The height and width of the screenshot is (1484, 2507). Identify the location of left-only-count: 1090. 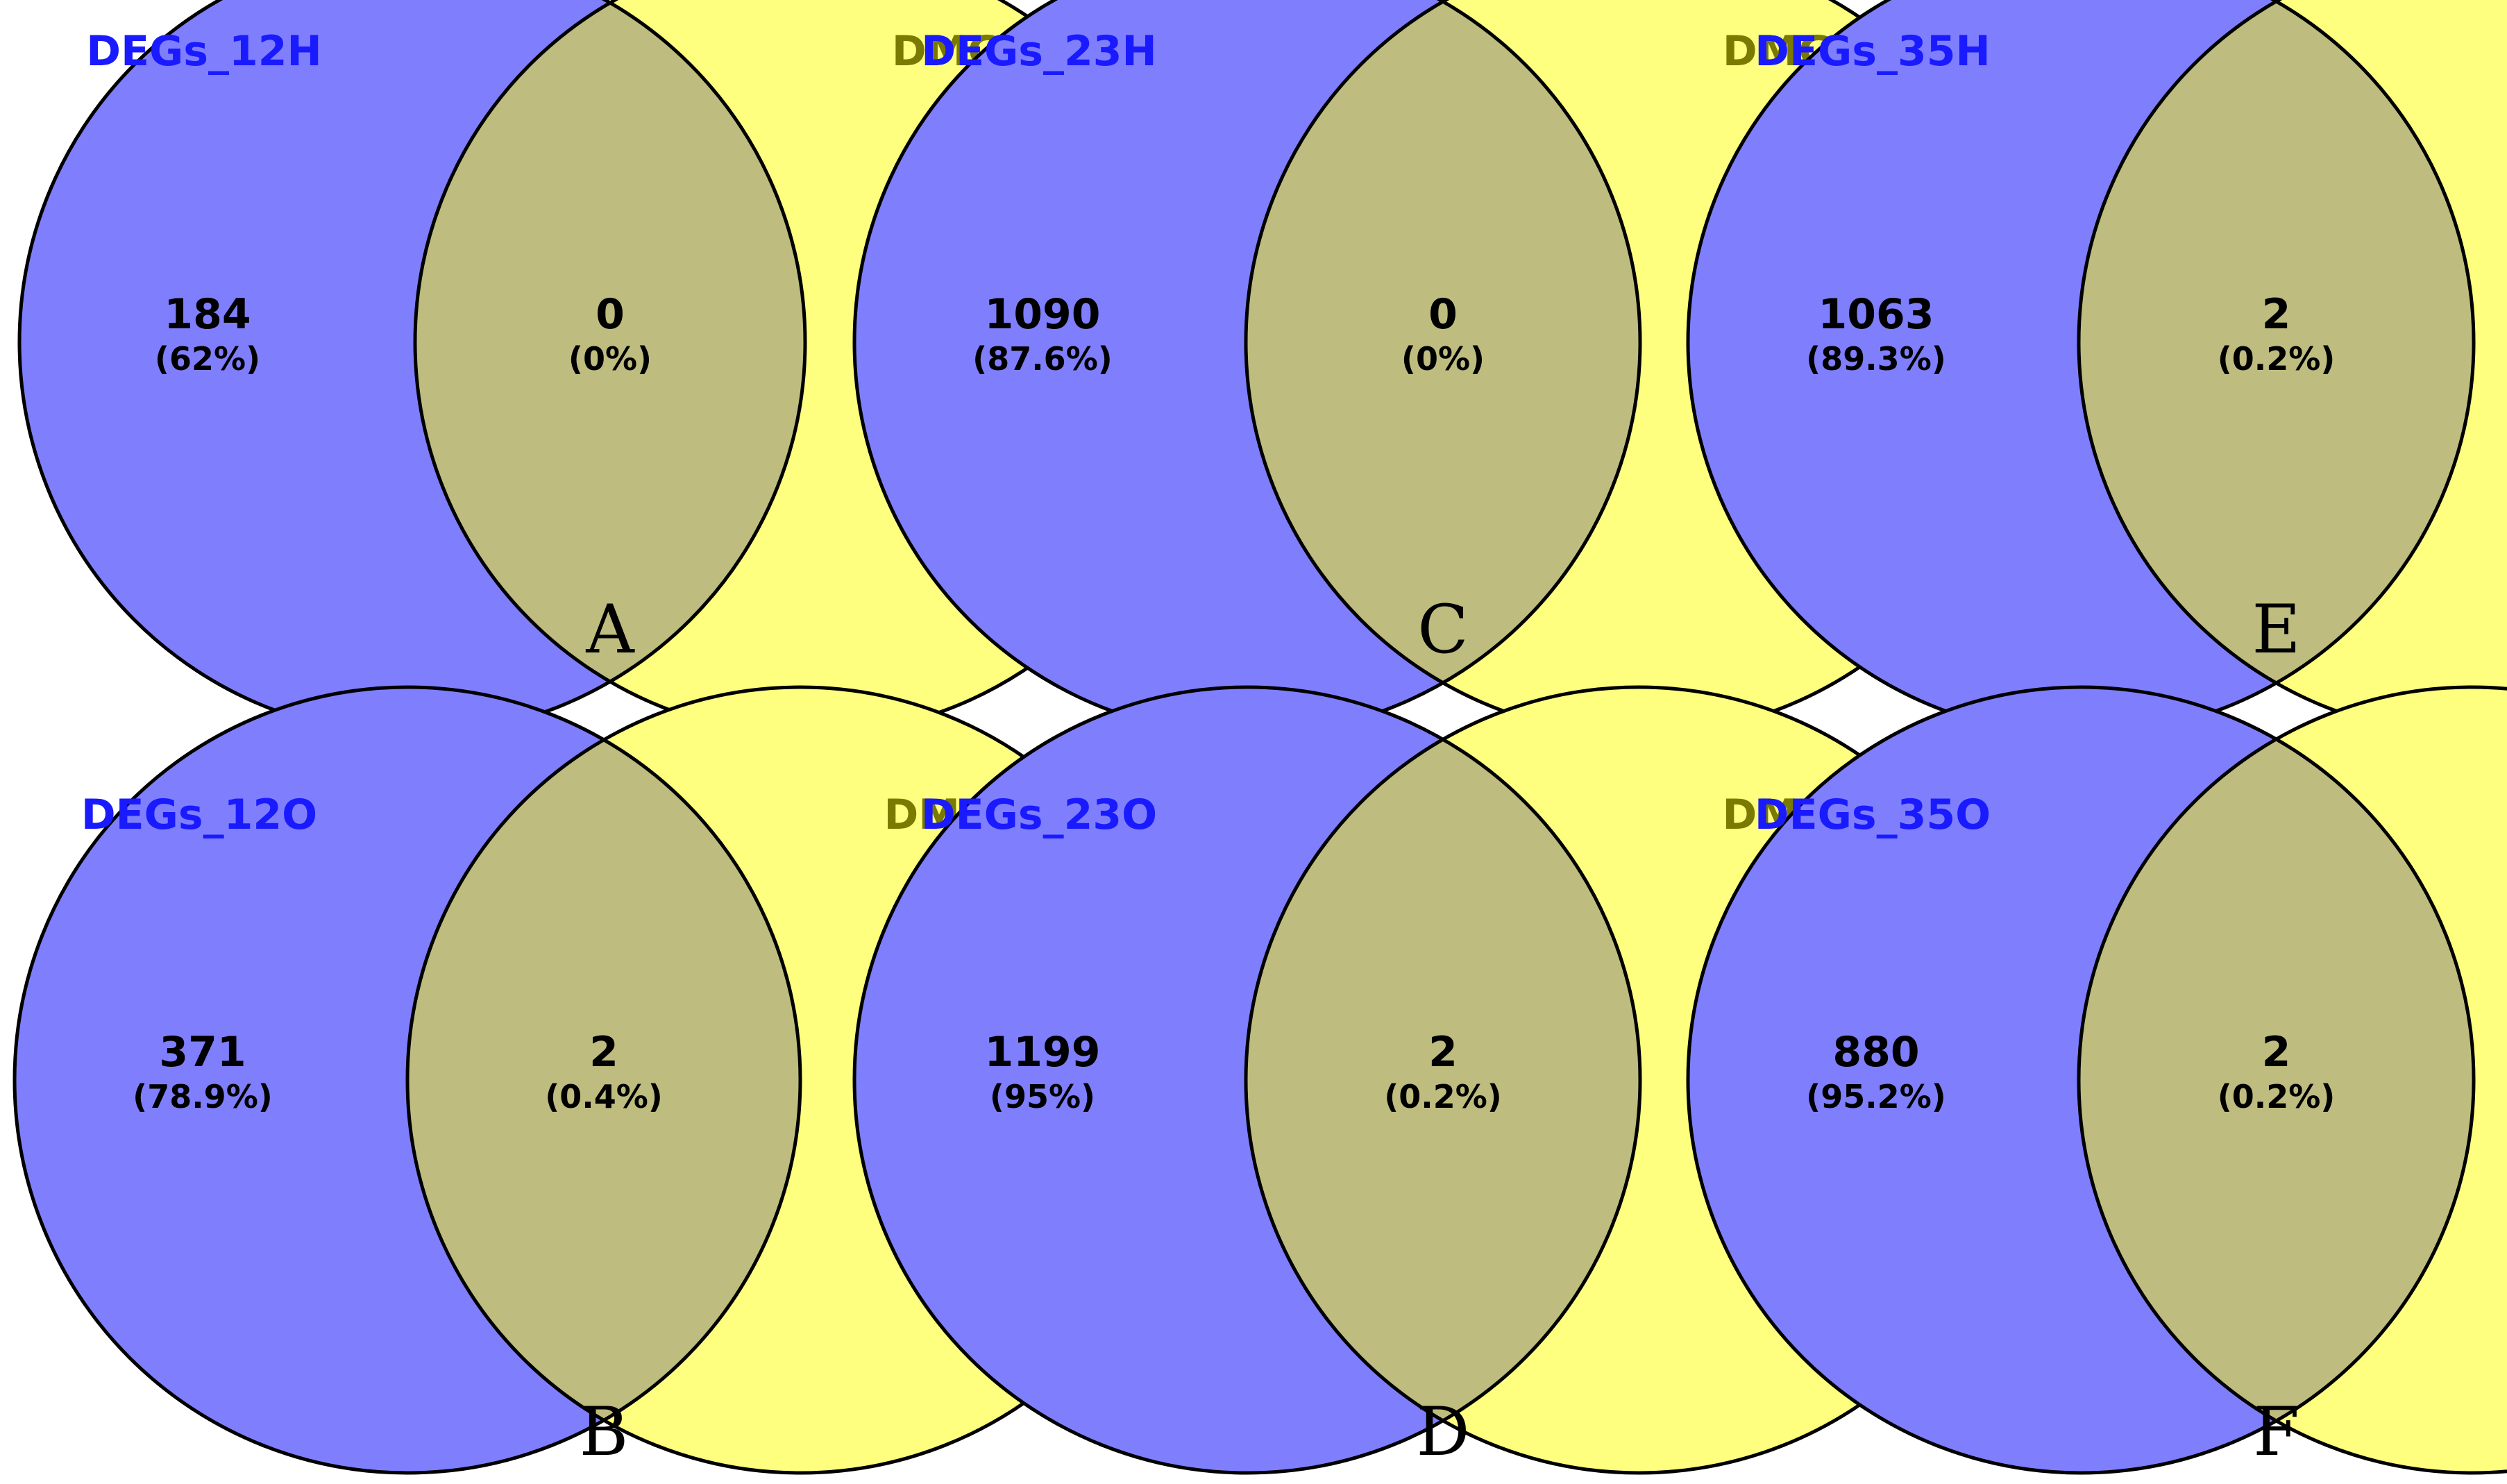
(1043, 315).